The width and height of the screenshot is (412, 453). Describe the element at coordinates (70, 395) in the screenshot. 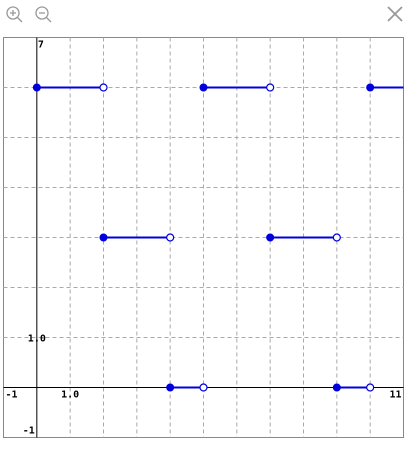

I see `x-tick-label: 1.0` at that location.